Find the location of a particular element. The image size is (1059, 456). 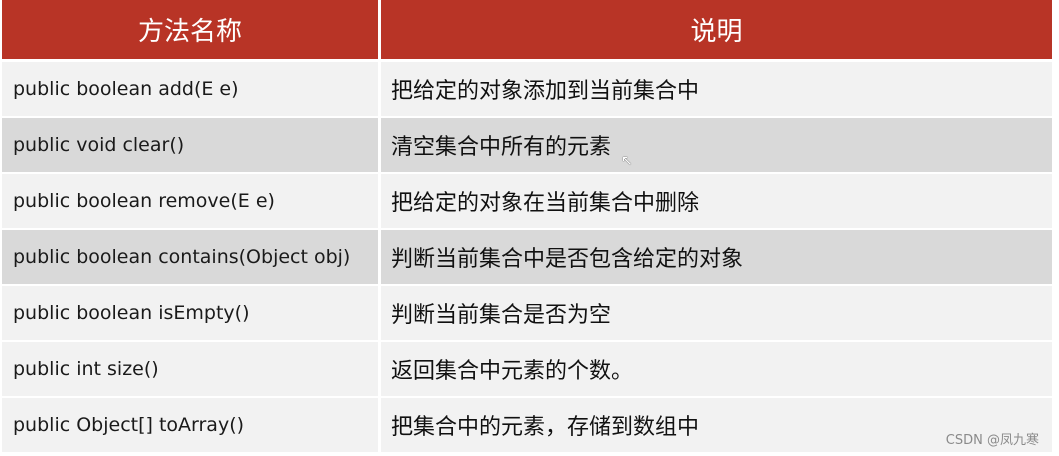

table-header: 方法名称 说明 is located at coordinates (527, 29).